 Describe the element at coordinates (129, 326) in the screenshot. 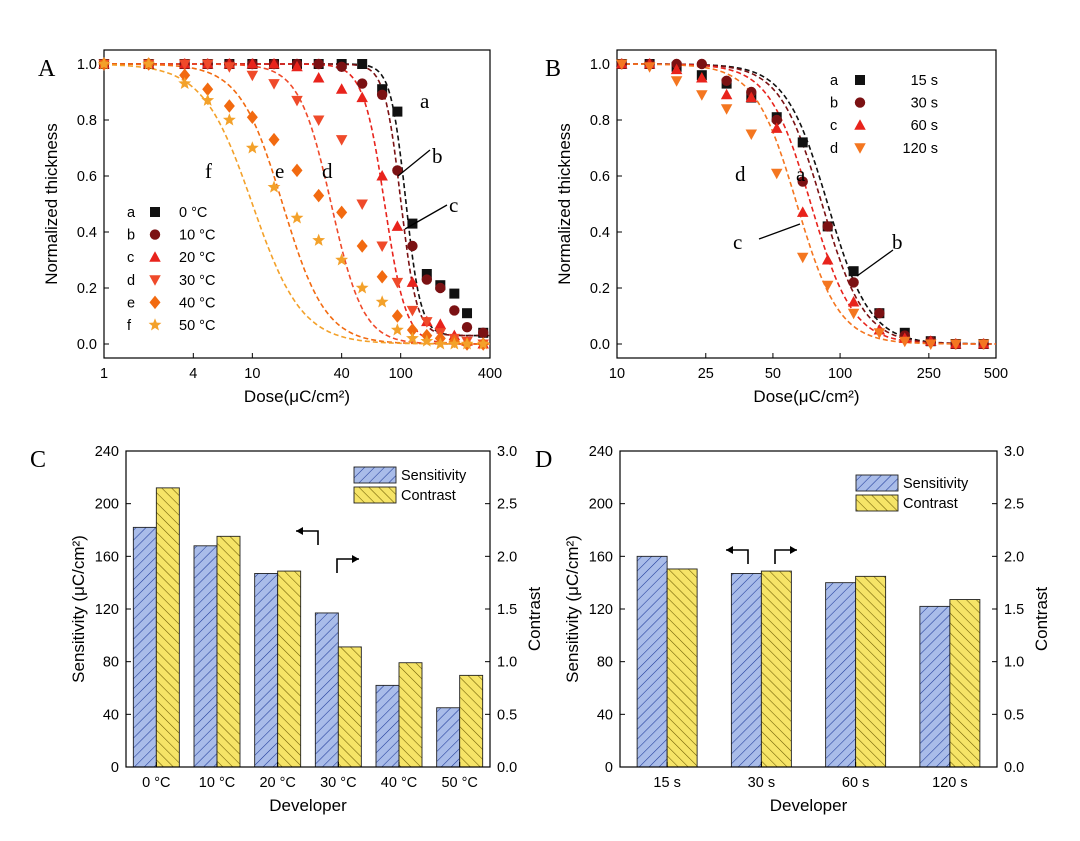

I see `legend-letter: f` at that location.